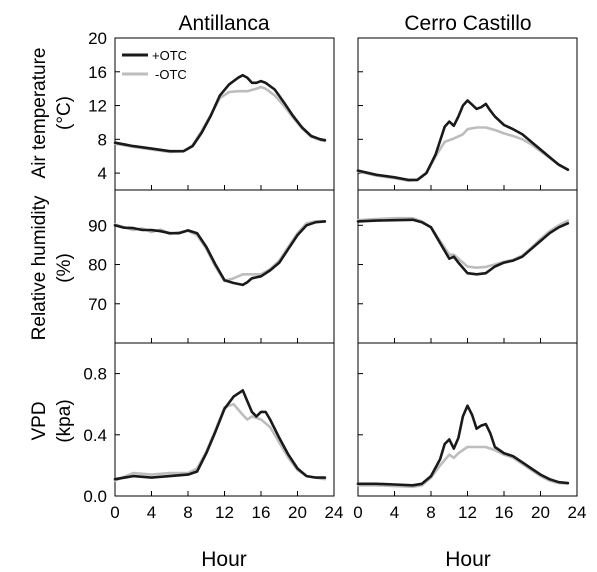  I want to click on x-tick-label-r2c0-5: 20, so click(297, 512).